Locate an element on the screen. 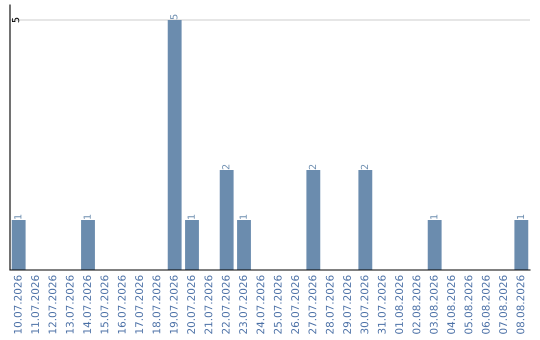 The height and width of the screenshot is (340, 540). x-tick-label: 12.07.2026 is located at coordinates (52, 305).